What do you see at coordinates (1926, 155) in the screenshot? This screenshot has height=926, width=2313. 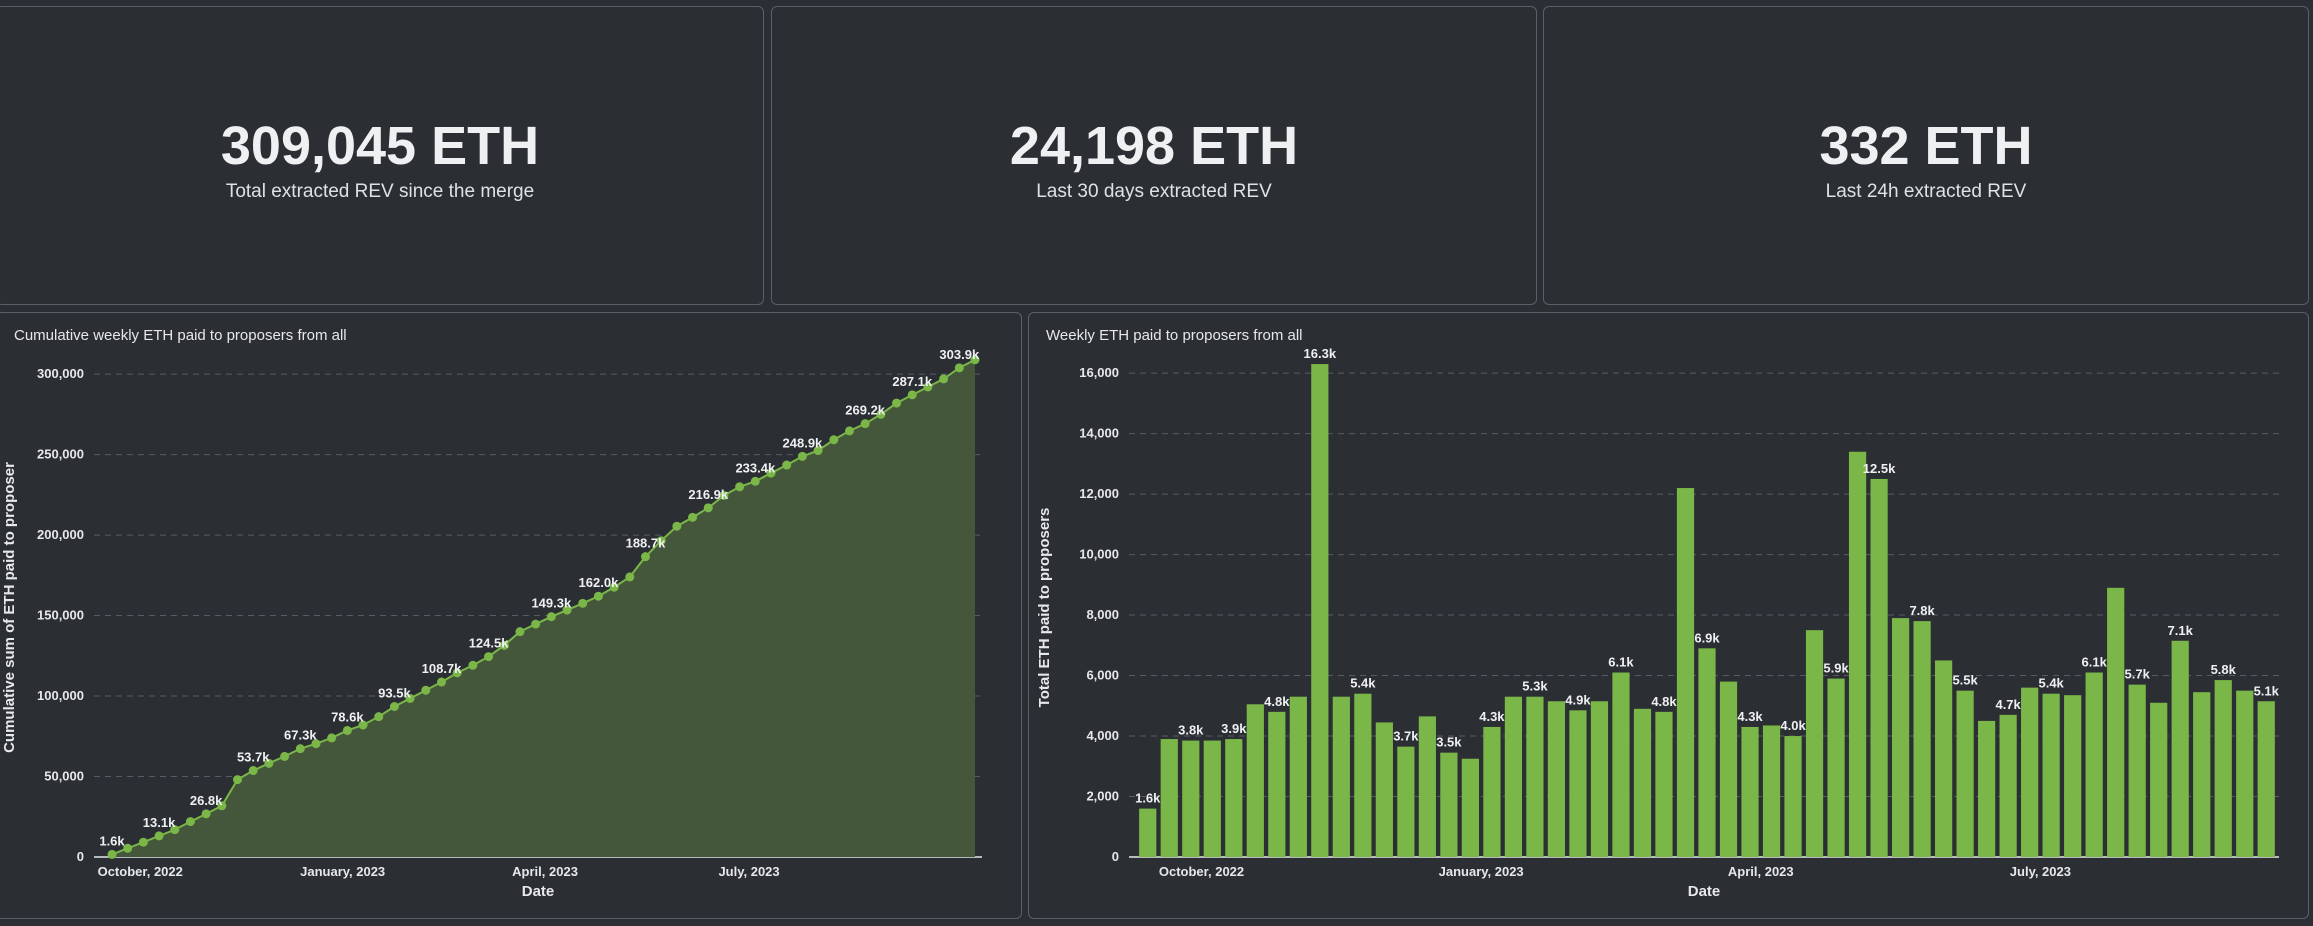 I see `kpi-card-24h: 332 ETH Last 24h extracted REV` at bounding box center [1926, 155].